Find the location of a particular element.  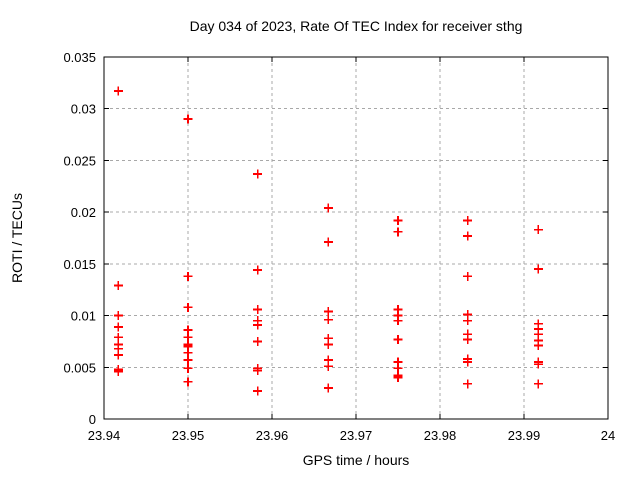

x-tick-label: 23.99 is located at coordinates (524, 435).